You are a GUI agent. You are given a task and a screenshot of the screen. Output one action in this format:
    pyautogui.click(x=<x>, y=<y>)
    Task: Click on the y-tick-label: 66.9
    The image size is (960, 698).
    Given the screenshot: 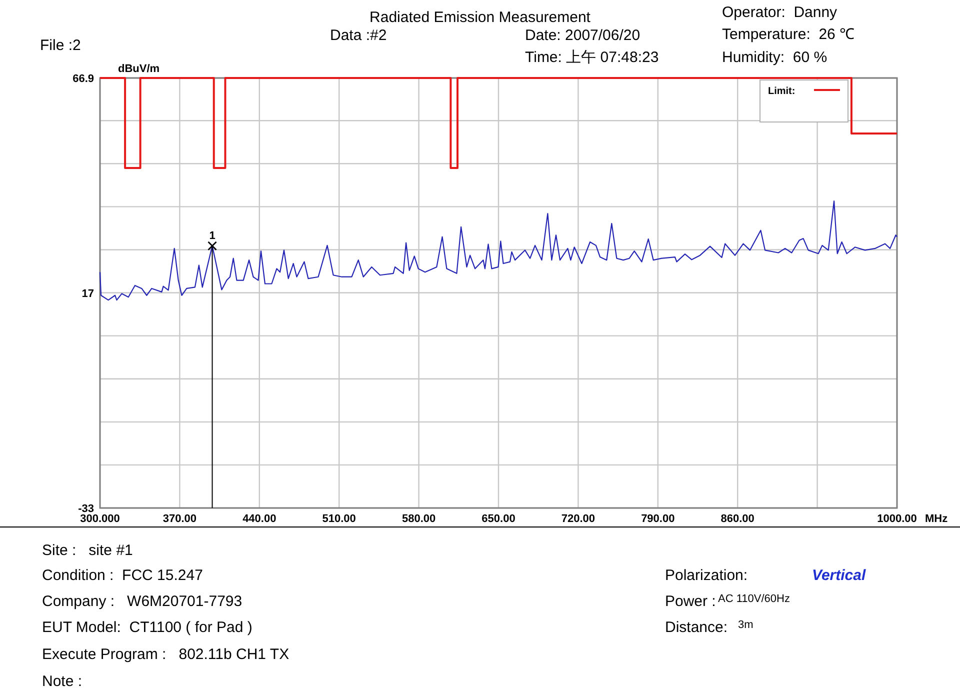 What is the action you would take?
    pyautogui.click(x=83, y=79)
    